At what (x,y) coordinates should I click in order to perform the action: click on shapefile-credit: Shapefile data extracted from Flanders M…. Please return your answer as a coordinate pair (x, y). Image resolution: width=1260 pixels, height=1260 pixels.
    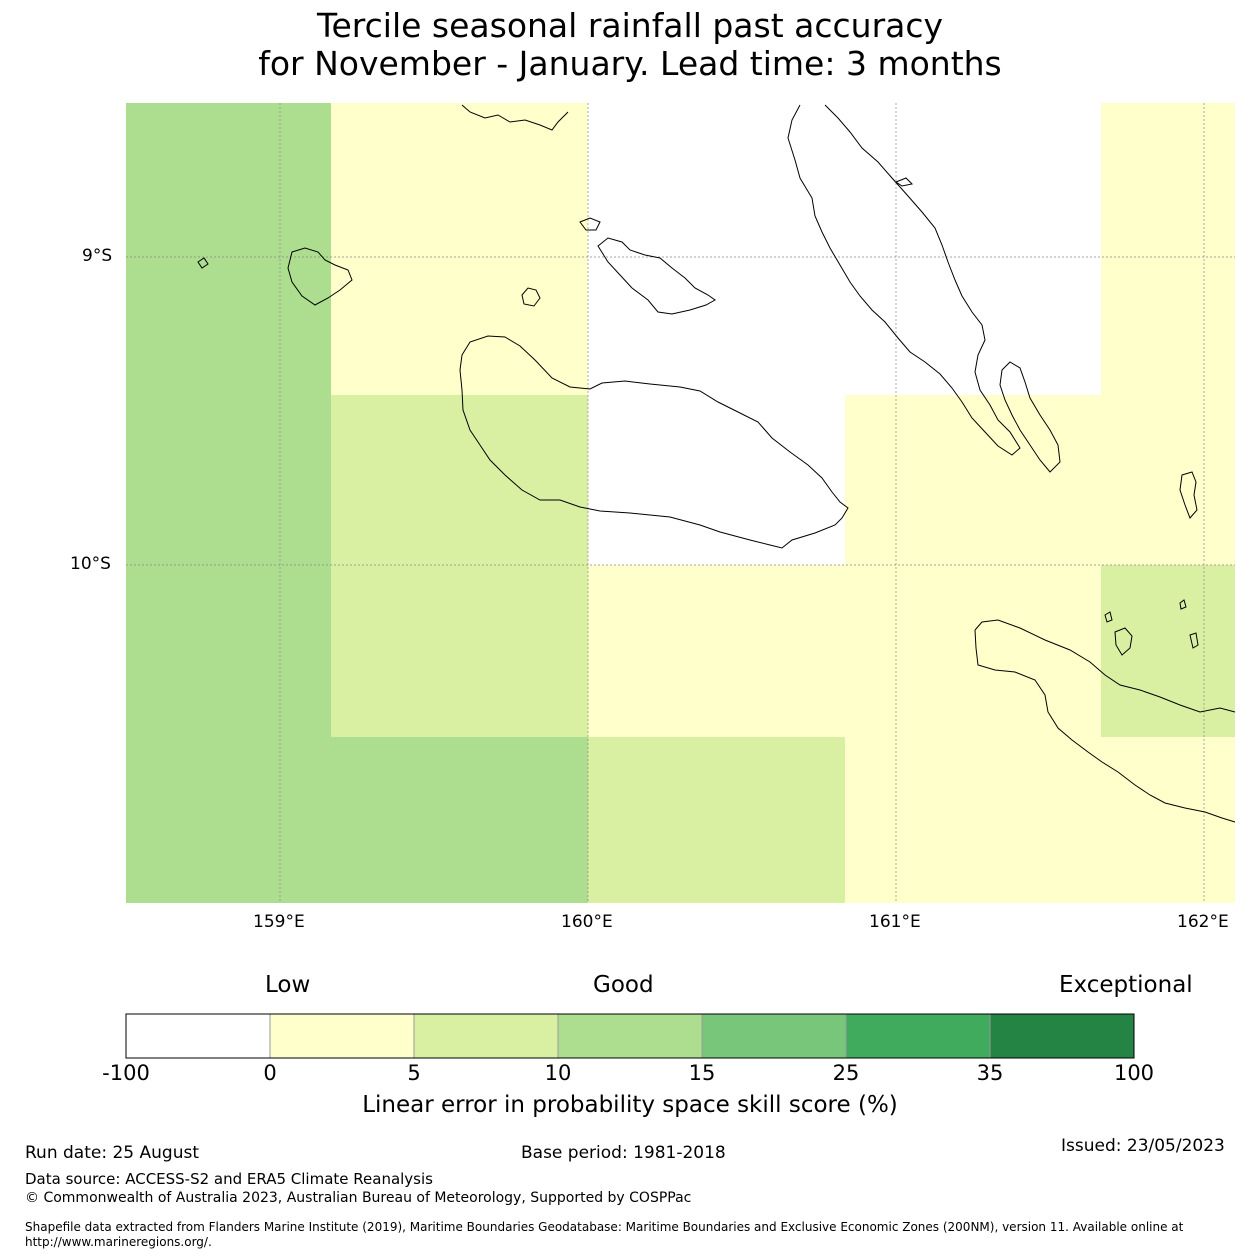
    Looking at the image, I should click on (604, 1234).